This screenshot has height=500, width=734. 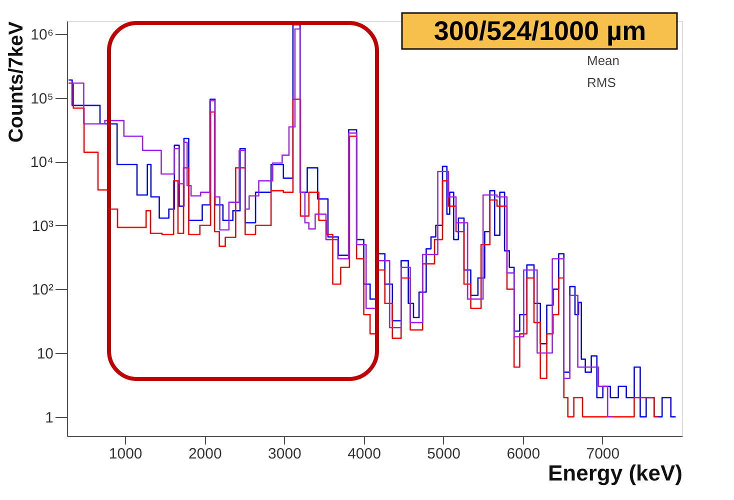 What do you see at coordinates (603, 60) in the screenshot?
I see `annotation: Mean` at bounding box center [603, 60].